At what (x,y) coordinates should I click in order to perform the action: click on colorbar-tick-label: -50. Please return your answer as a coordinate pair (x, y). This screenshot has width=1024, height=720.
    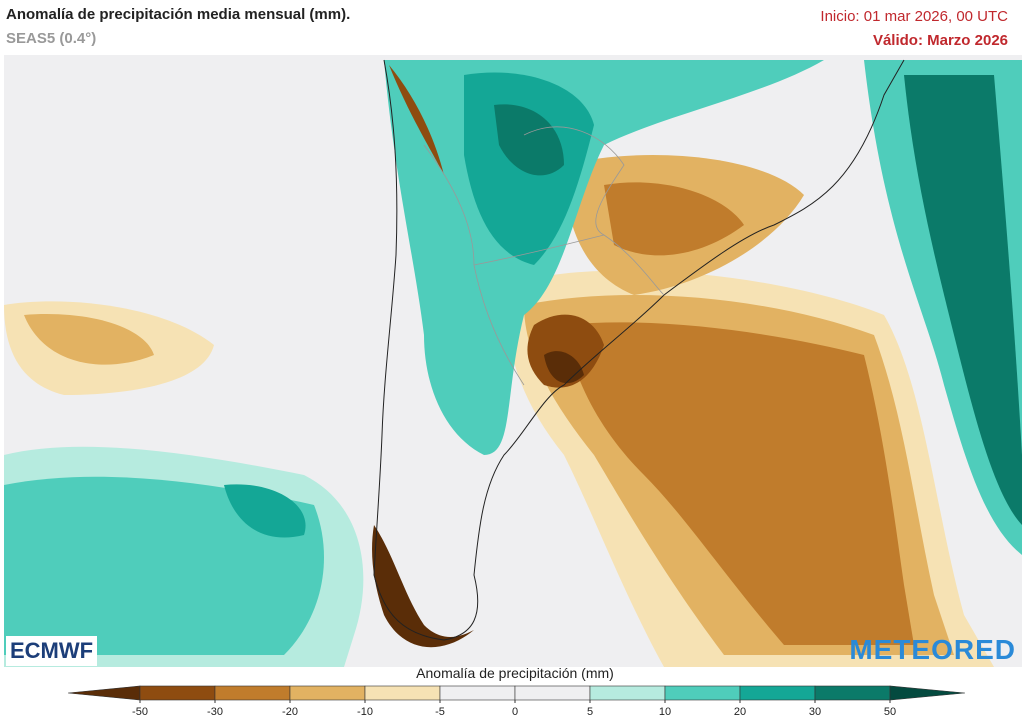
    Looking at the image, I should click on (140, 712).